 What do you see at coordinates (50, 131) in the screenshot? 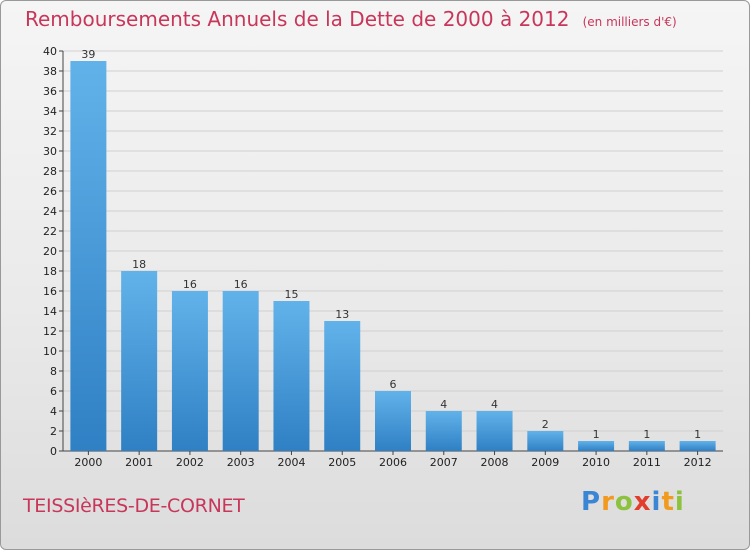
I see `y-tick-label: 32` at bounding box center [50, 131].